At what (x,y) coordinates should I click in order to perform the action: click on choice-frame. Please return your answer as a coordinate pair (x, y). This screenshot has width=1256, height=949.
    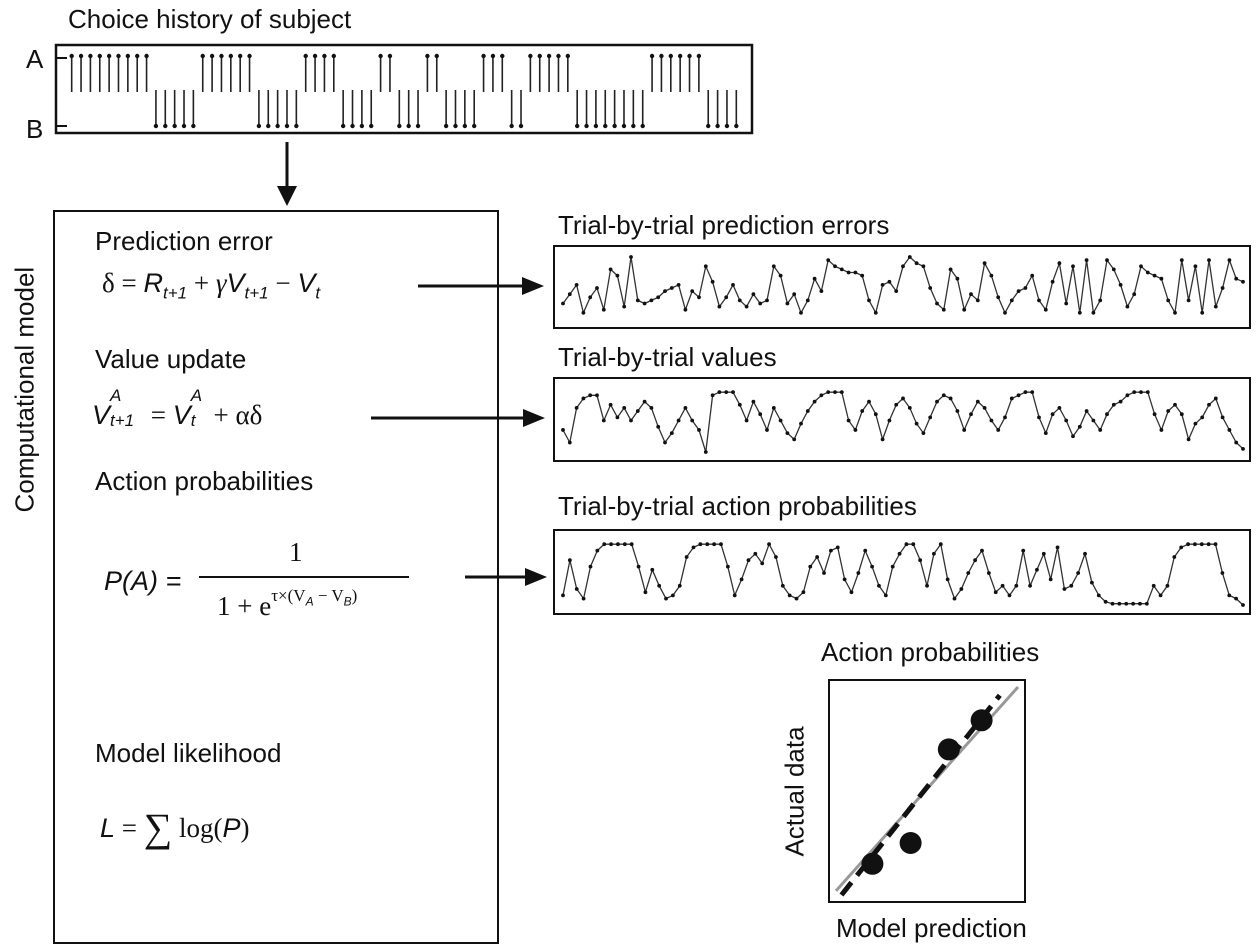
    Looking at the image, I should click on (404, 89).